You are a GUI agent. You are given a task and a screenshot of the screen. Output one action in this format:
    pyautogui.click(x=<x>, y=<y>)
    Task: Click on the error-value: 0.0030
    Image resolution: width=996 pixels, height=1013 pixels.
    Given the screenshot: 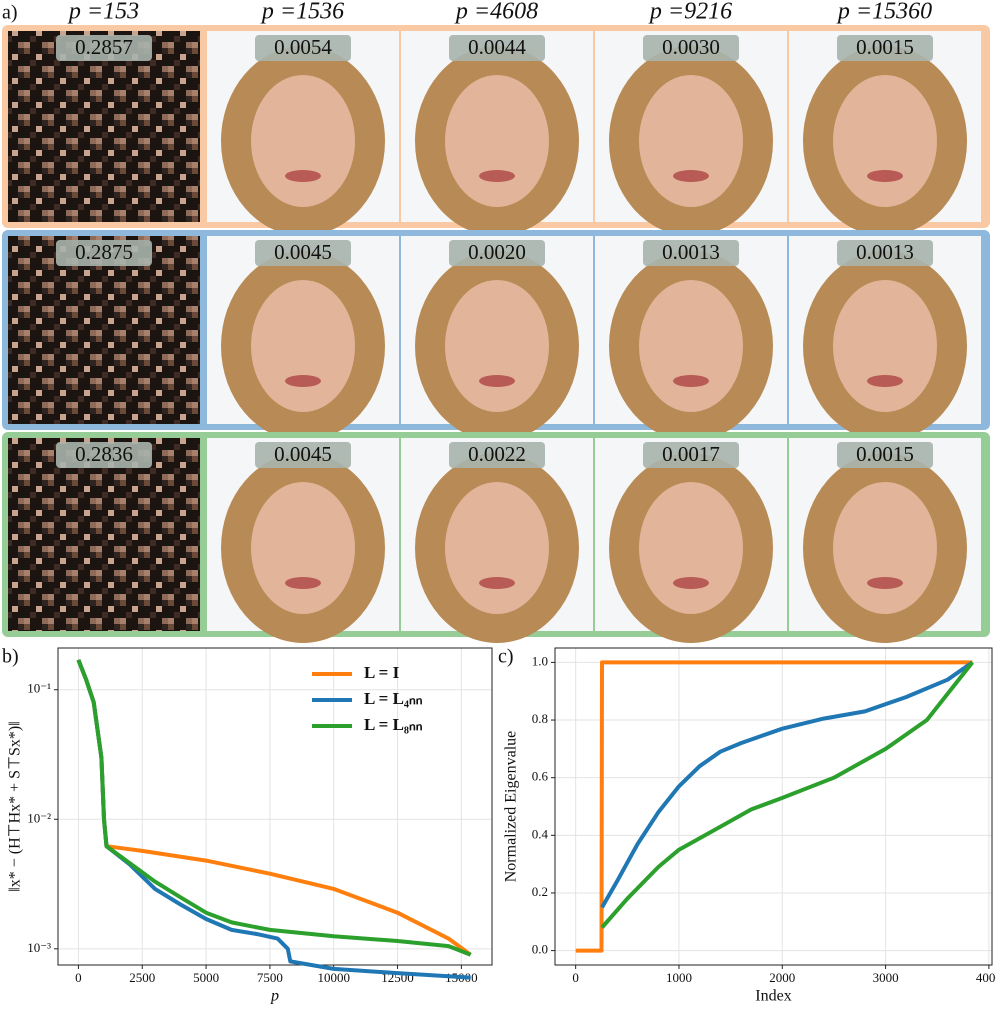 What is the action you would take?
    pyautogui.click(x=691, y=47)
    